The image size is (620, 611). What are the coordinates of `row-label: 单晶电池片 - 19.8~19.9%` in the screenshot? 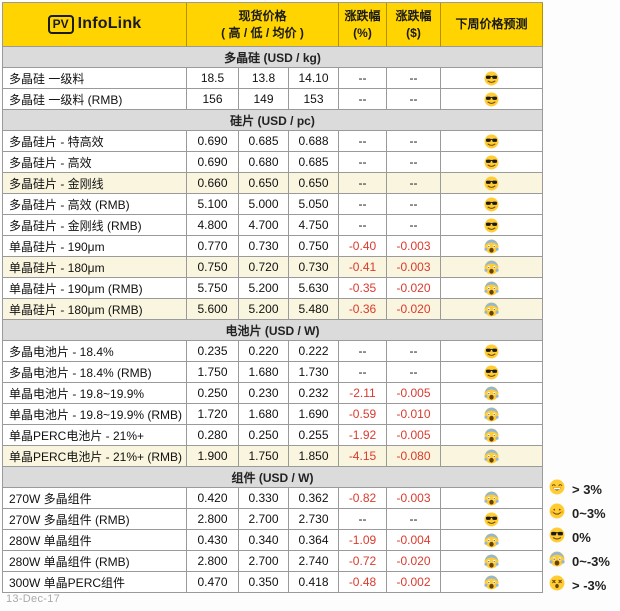 It's located at (95, 393).